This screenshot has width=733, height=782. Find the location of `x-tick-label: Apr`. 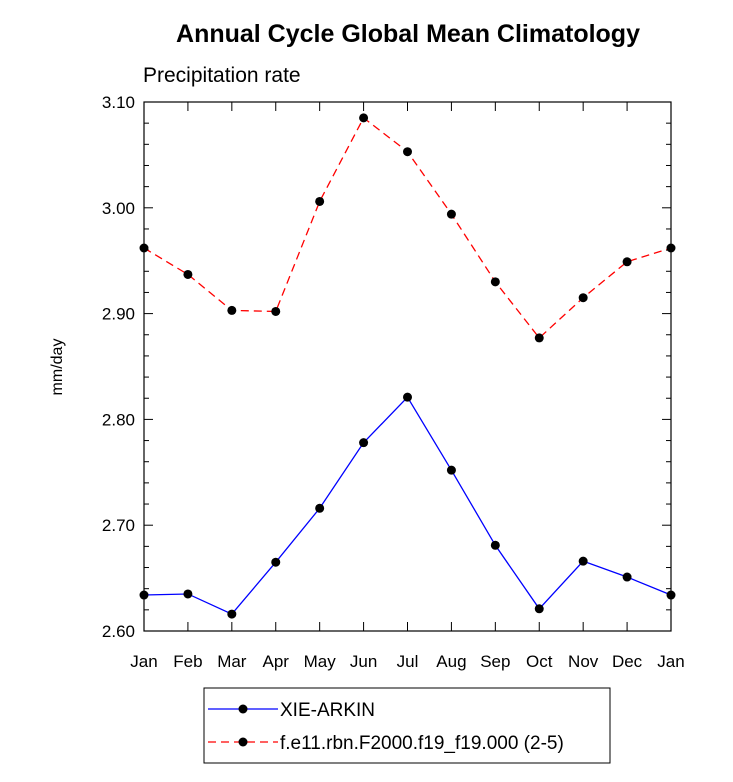

x-tick-label: Apr is located at coordinates (276, 661).